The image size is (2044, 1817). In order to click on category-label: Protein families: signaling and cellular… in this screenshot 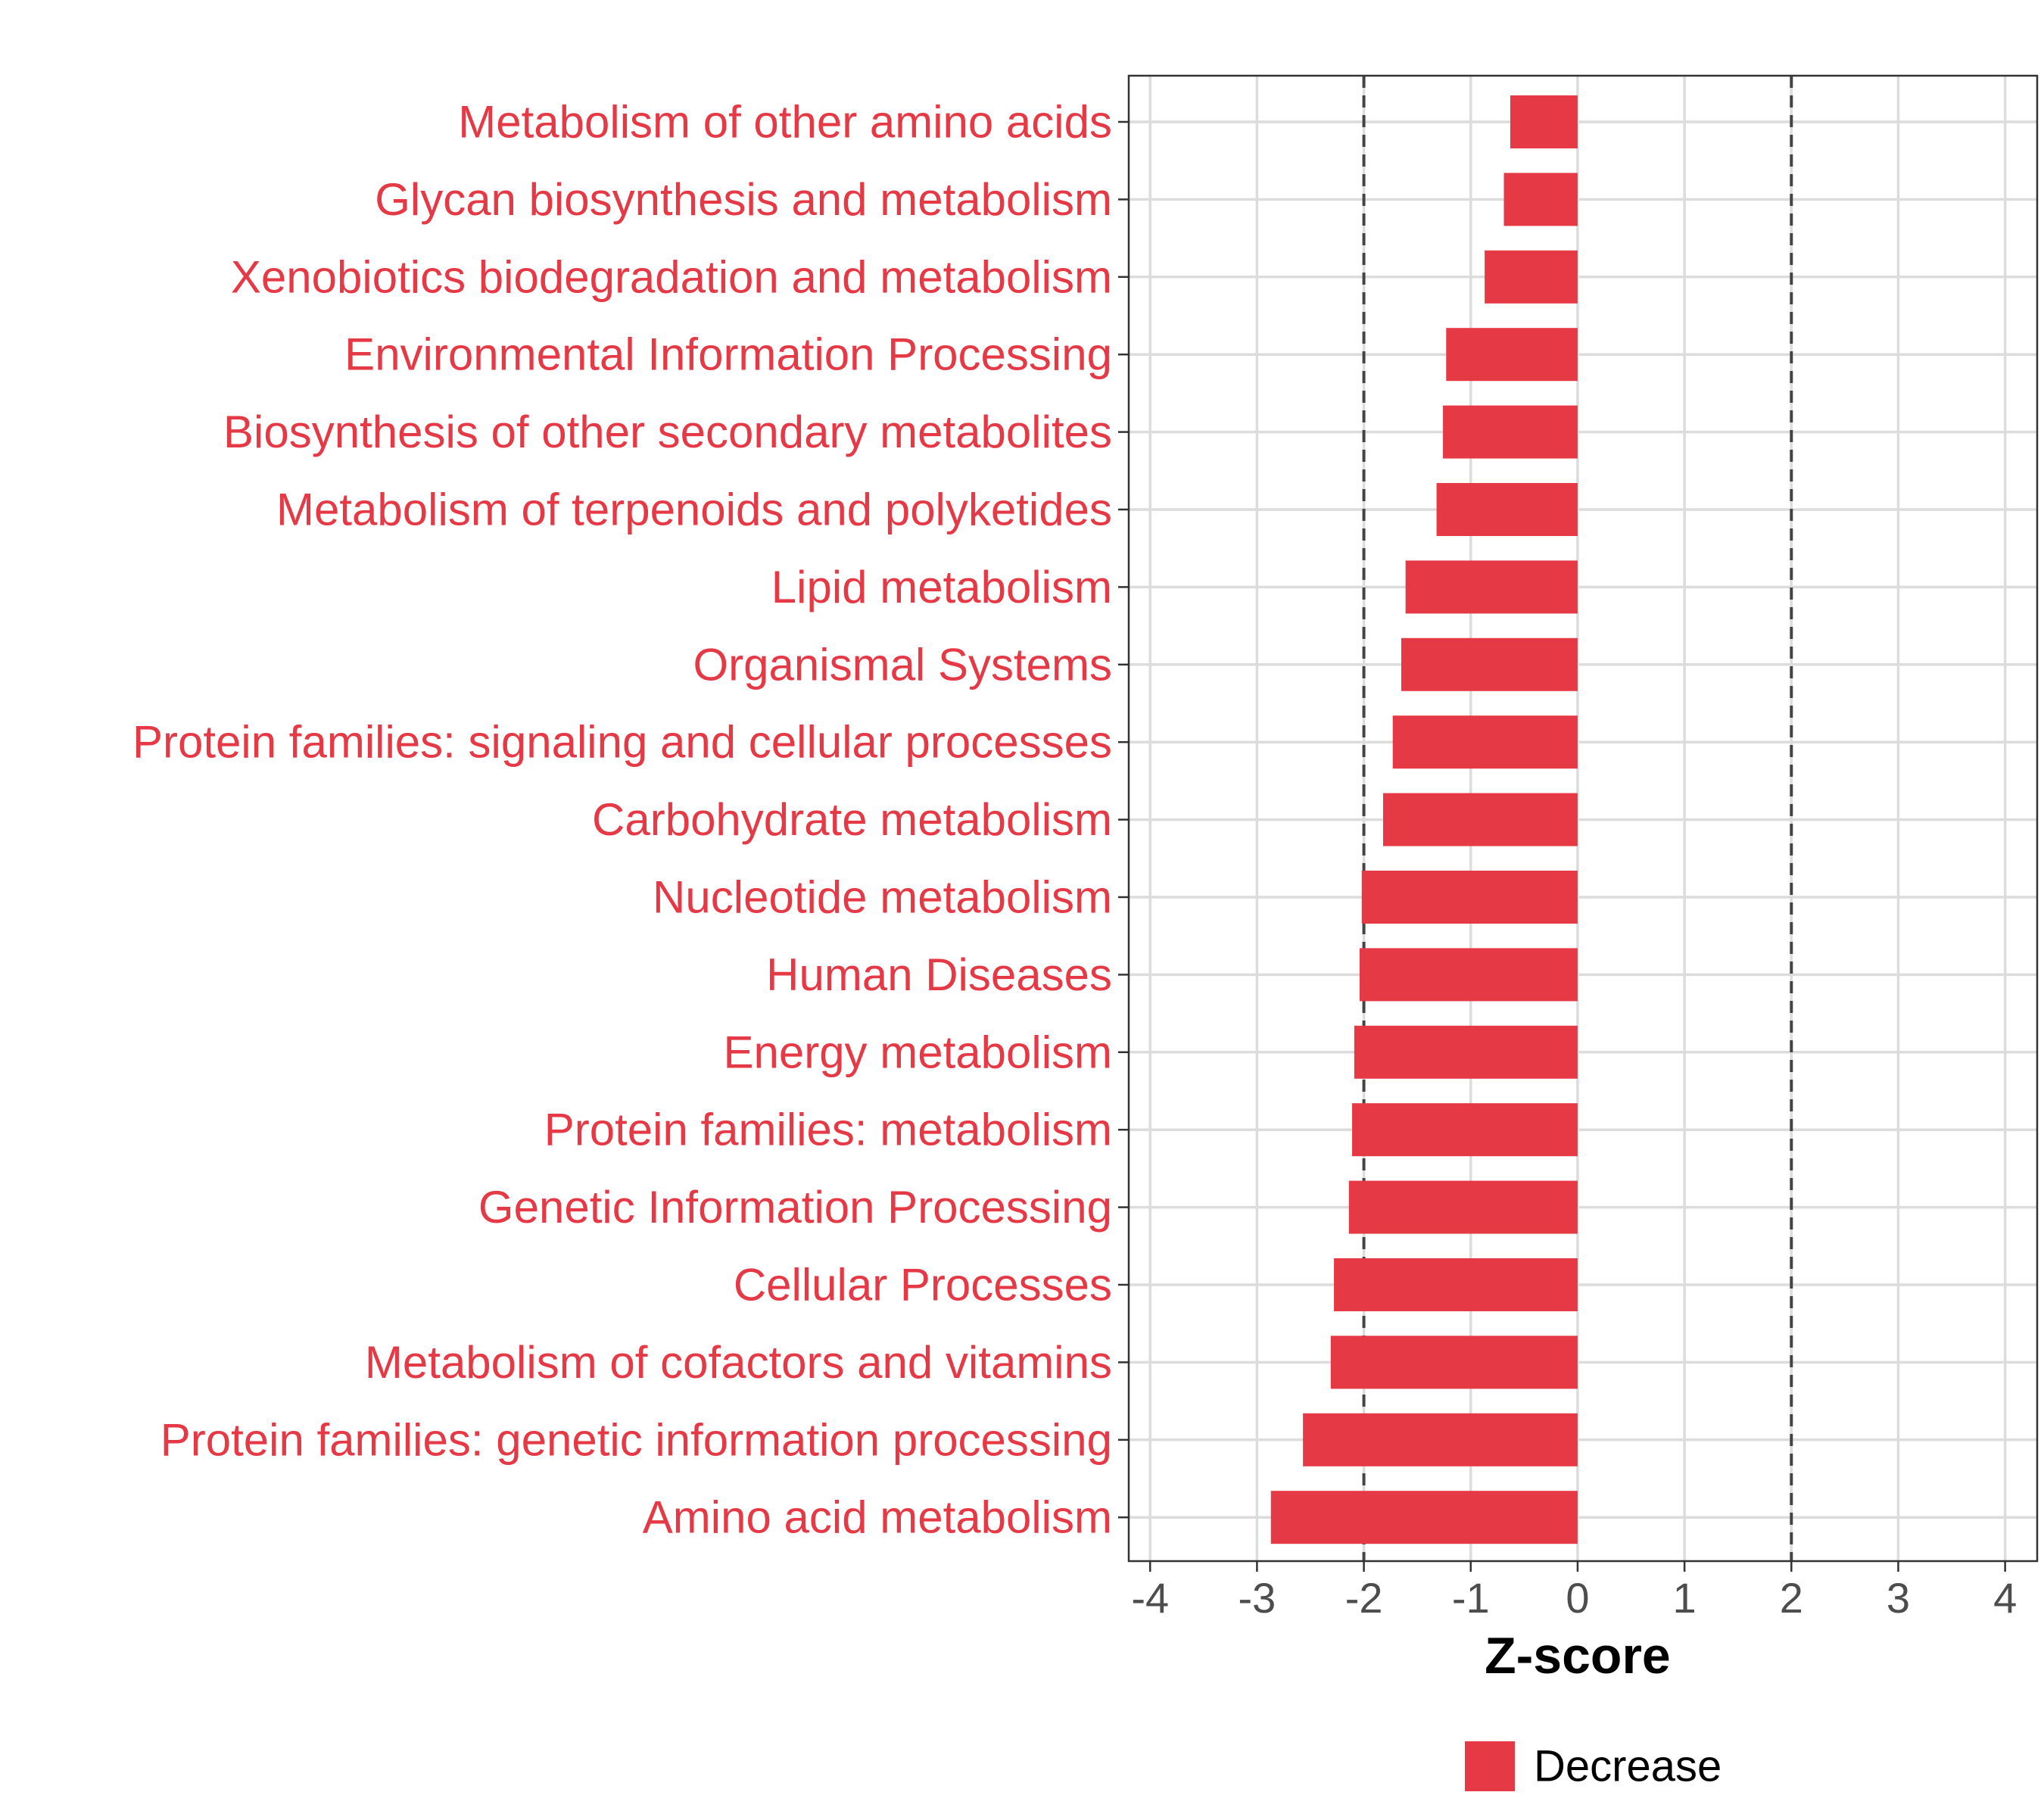, I will do `click(622, 742)`.